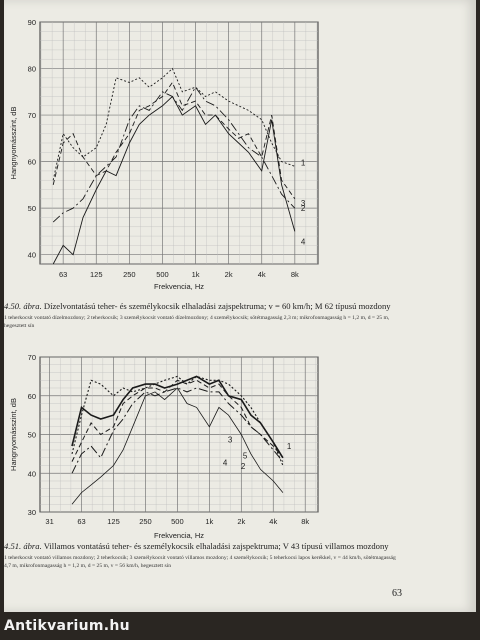  I want to click on watermark-bar: Antikvarium.hu, so click(240, 626).